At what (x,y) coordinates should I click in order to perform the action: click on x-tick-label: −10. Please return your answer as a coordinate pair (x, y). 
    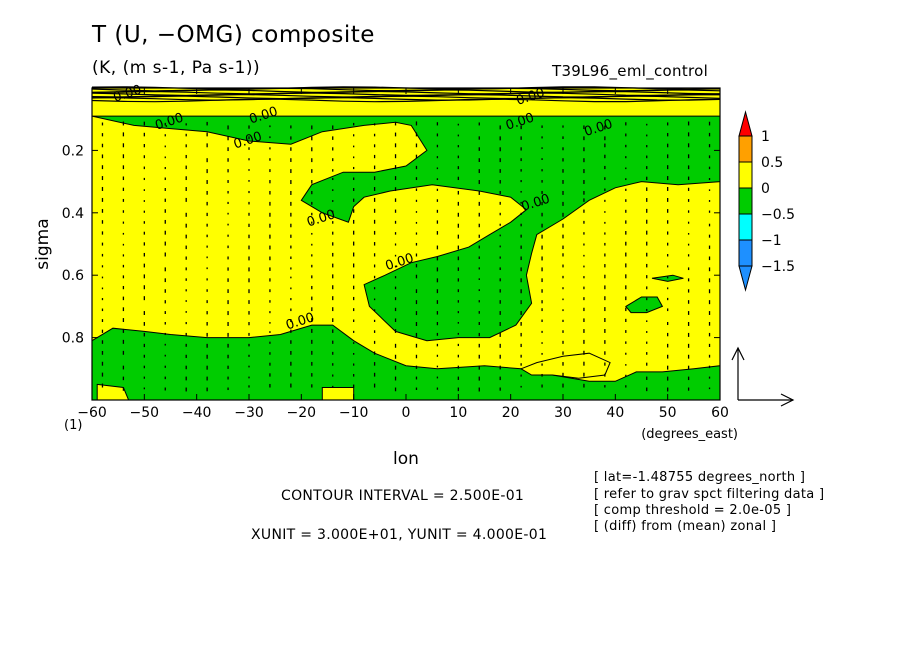
    Looking at the image, I should click on (354, 413).